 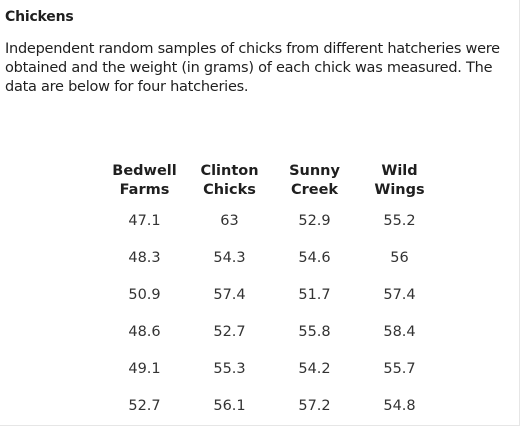 I want to click on header-line: Wild, so click(x=399, y=171).